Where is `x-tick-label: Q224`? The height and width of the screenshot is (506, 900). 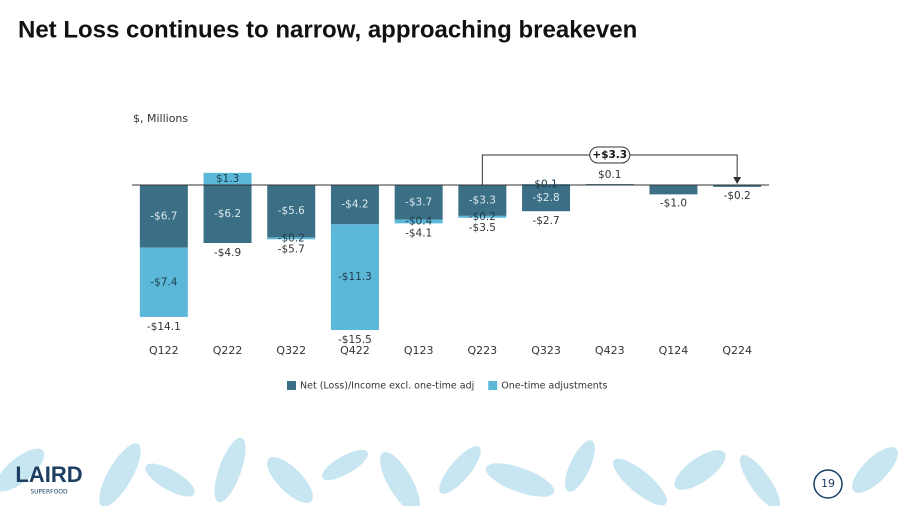
x-tick-label: Q224 is located at coordinates (737, 350).